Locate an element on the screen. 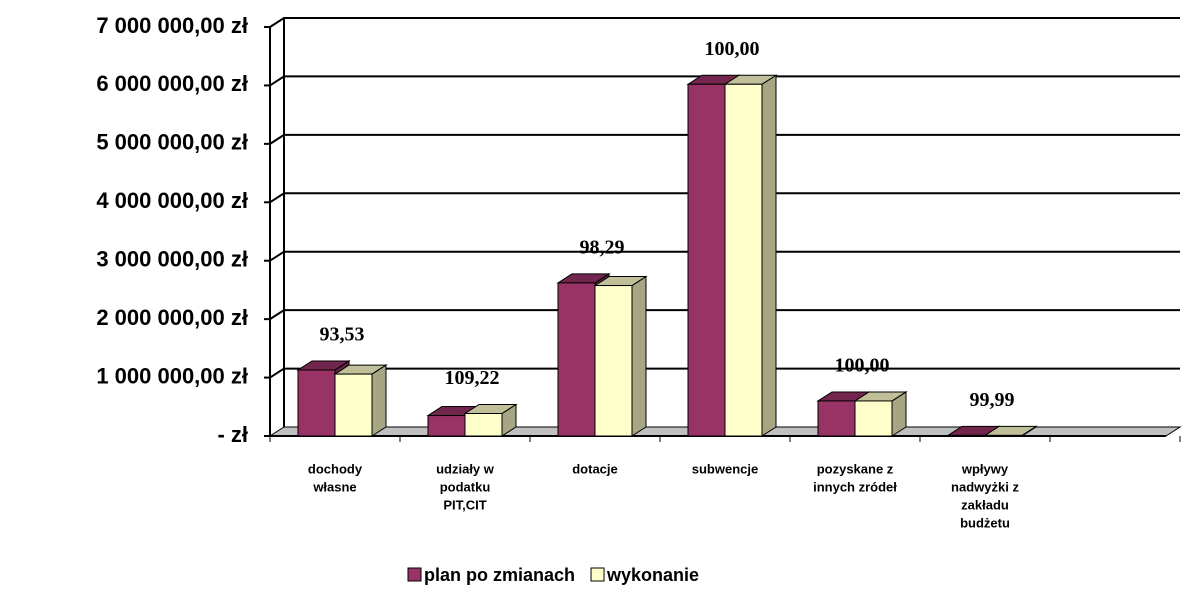 This screenshot has width=1184, height=615. y-tick-label: 7 000 000,00 zł is located at coordinates (172, 25).